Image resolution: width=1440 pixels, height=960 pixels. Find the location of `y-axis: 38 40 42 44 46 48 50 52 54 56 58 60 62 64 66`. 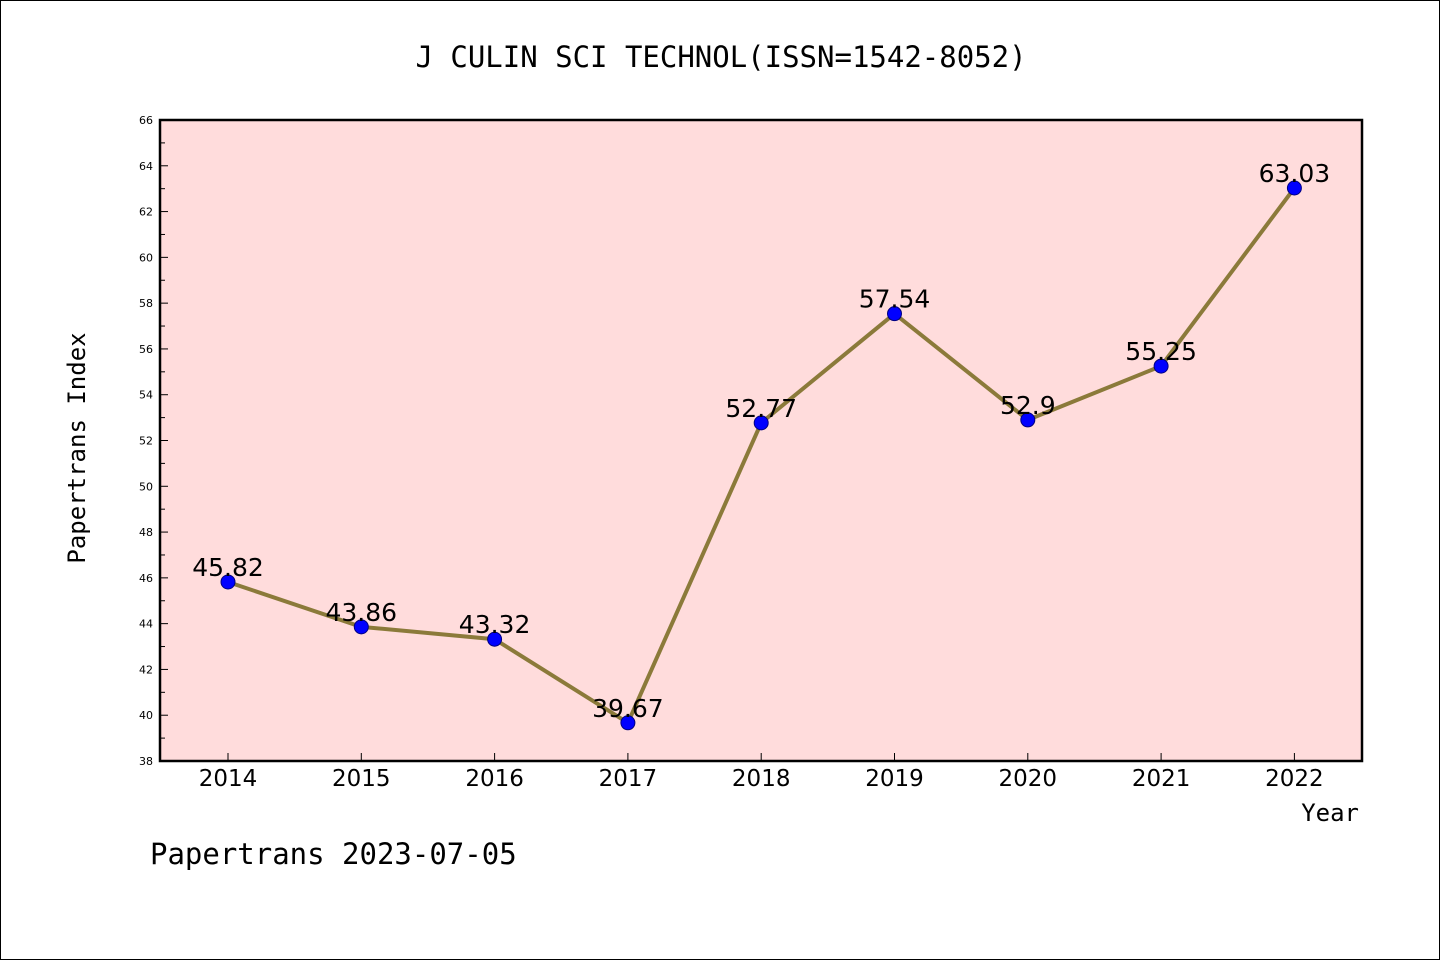

y-axis: 38 40 42 44 46 48 50 52 54 56 58 60 62 64 66 is located at coordinates (153, 441).